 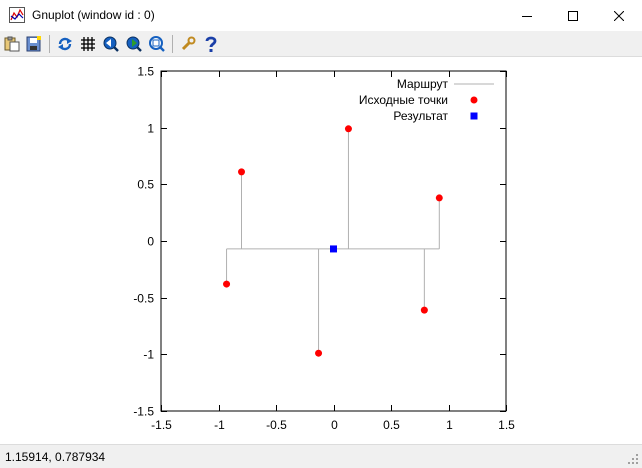 I want to click on legend-result-sample, so click(x=474, y=116).